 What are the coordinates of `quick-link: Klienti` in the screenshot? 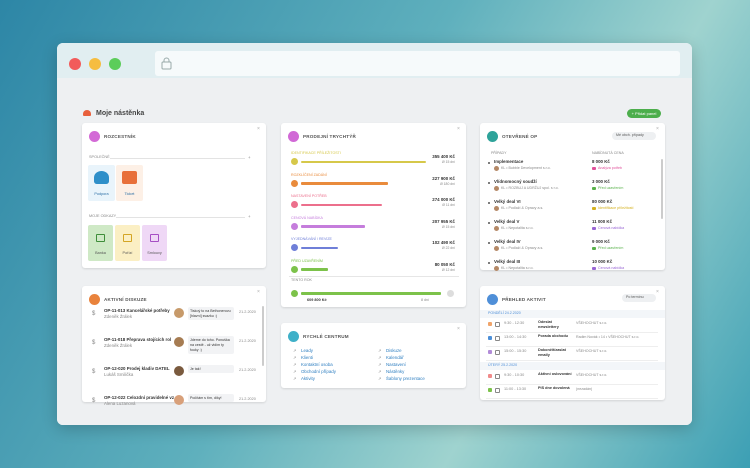 It's located at (307, 357).